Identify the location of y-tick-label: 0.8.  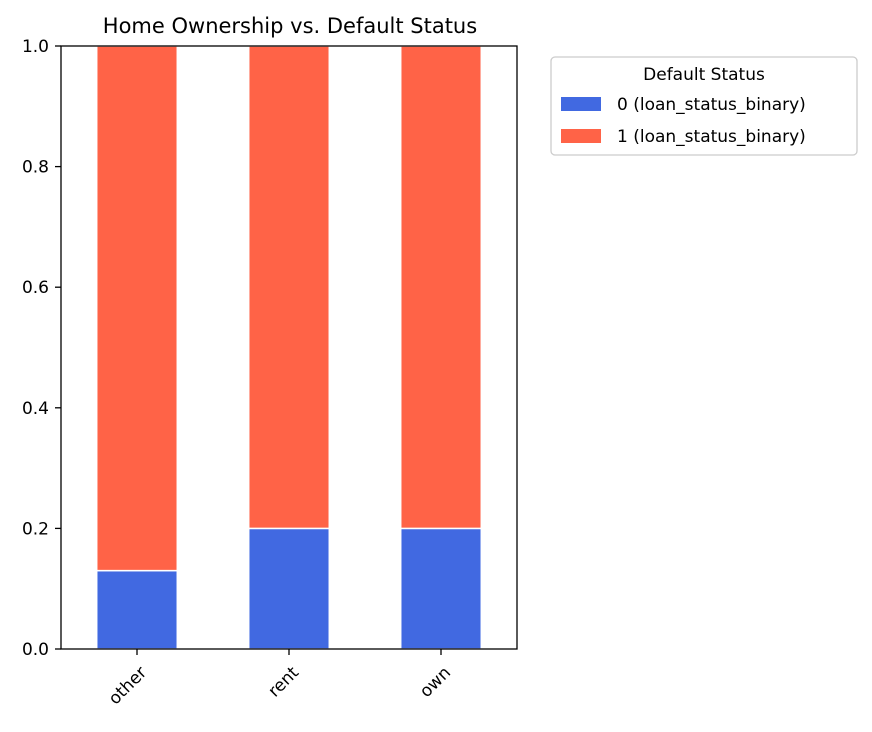
(35, 168).